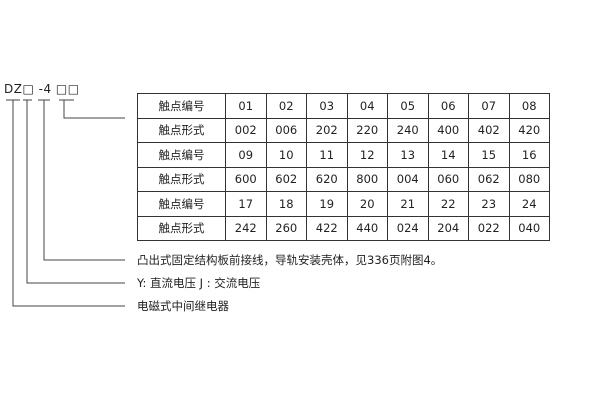  Describe the element at coordinates (367, 179) in the screenshot. I see `table-cell: 800` at that location.